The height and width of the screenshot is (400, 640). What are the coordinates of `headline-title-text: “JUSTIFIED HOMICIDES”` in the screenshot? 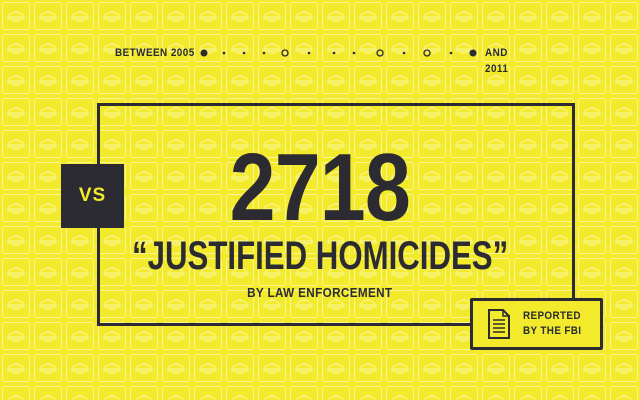 It's located at (320, 256).